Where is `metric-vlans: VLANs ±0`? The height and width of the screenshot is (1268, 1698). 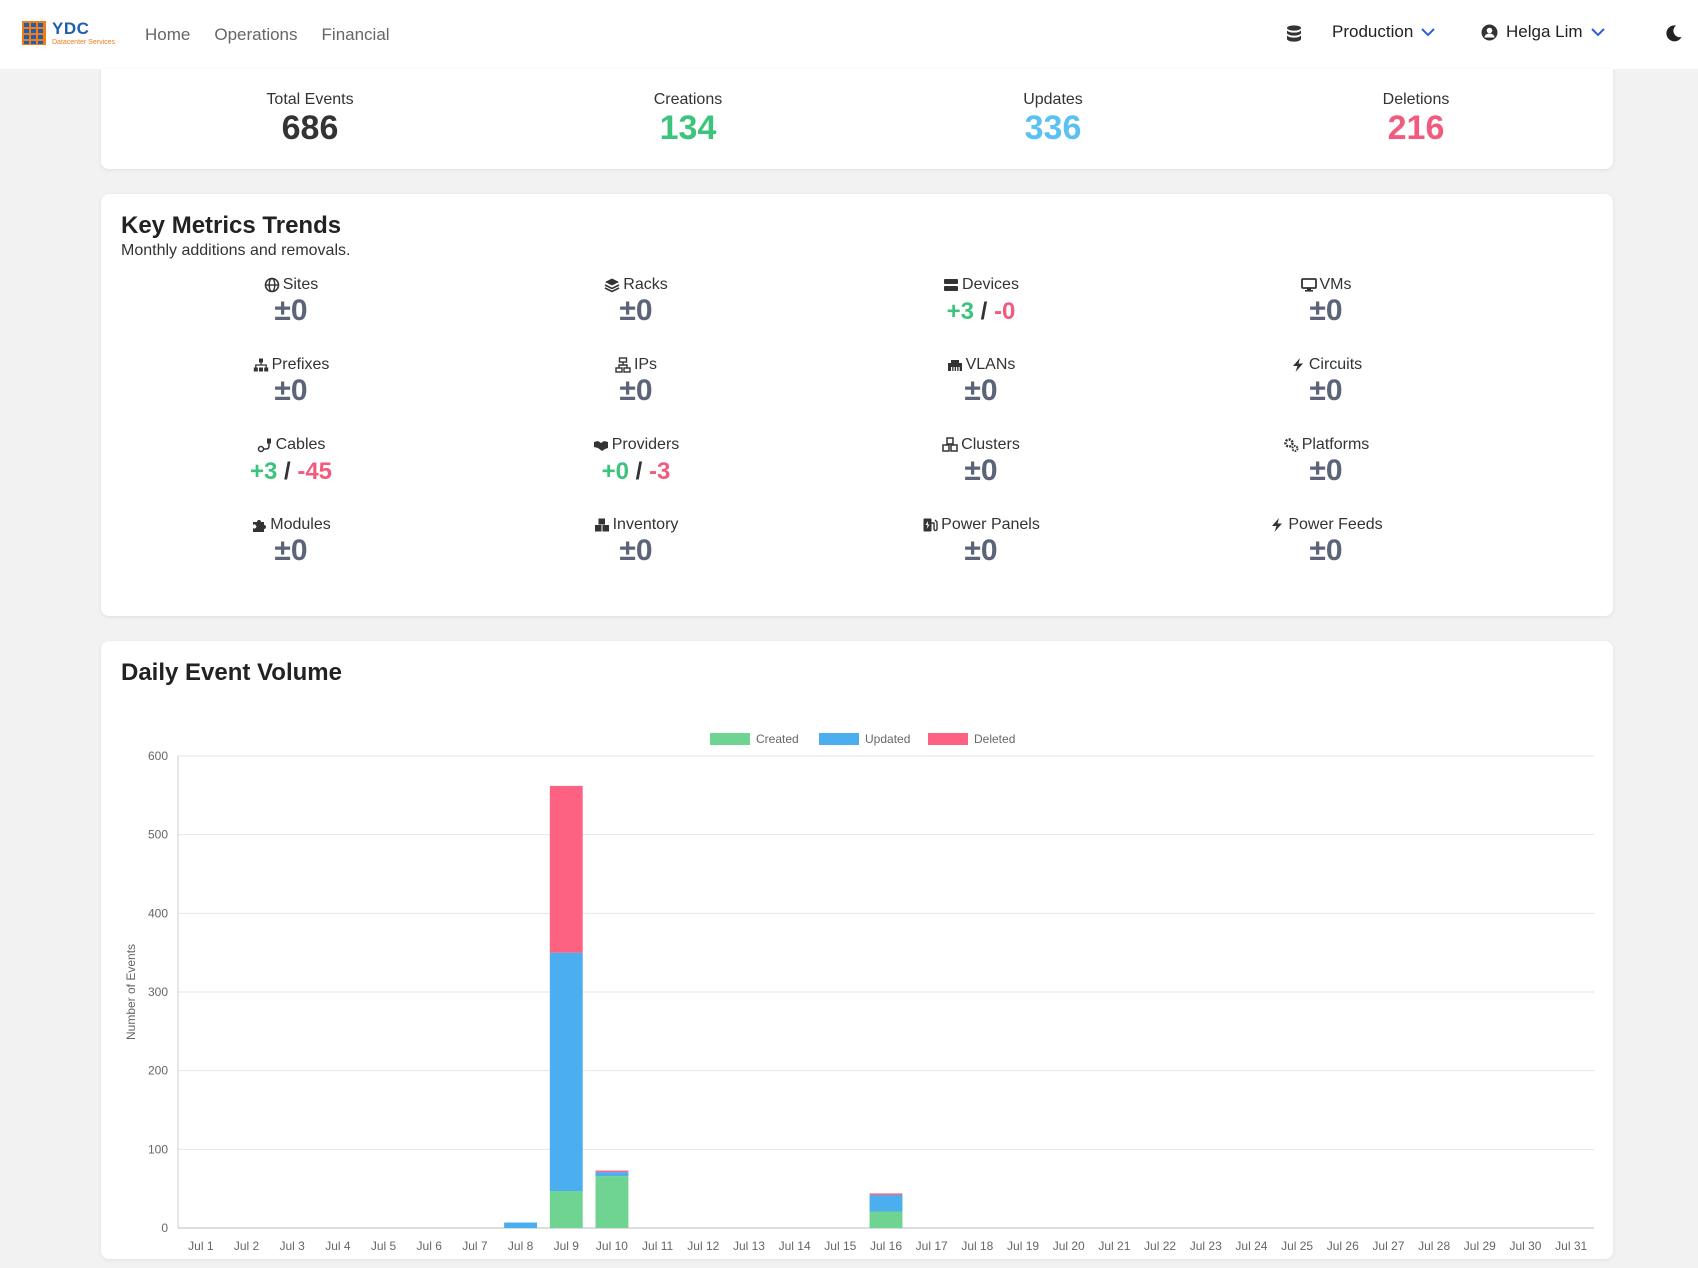 metric-vlans: VLANs ±0 is located at coordinates (981, 382).